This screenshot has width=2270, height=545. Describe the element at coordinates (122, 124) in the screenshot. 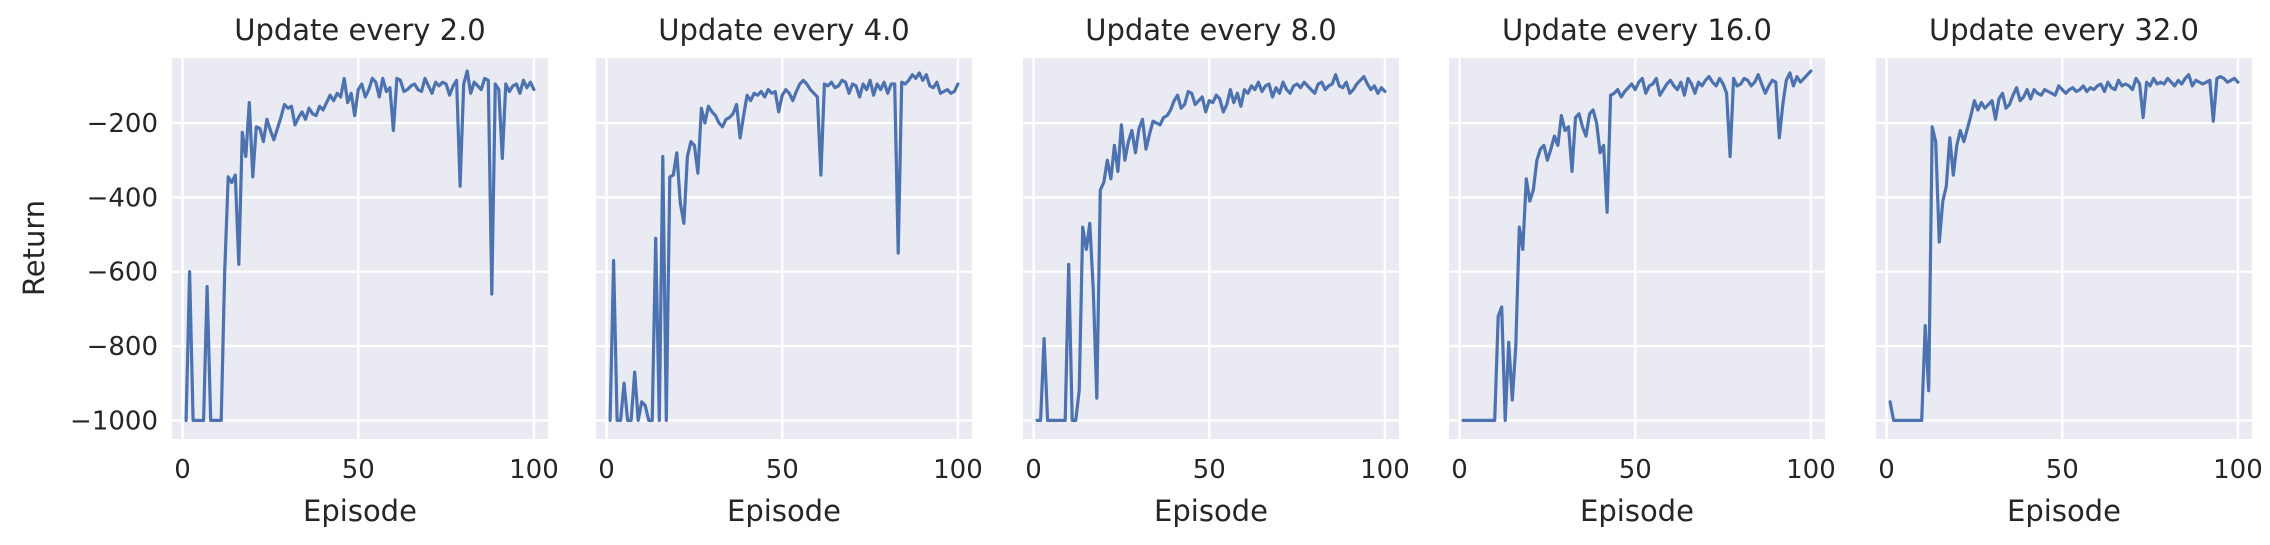

I see `y-tick-label: −200` at that location.